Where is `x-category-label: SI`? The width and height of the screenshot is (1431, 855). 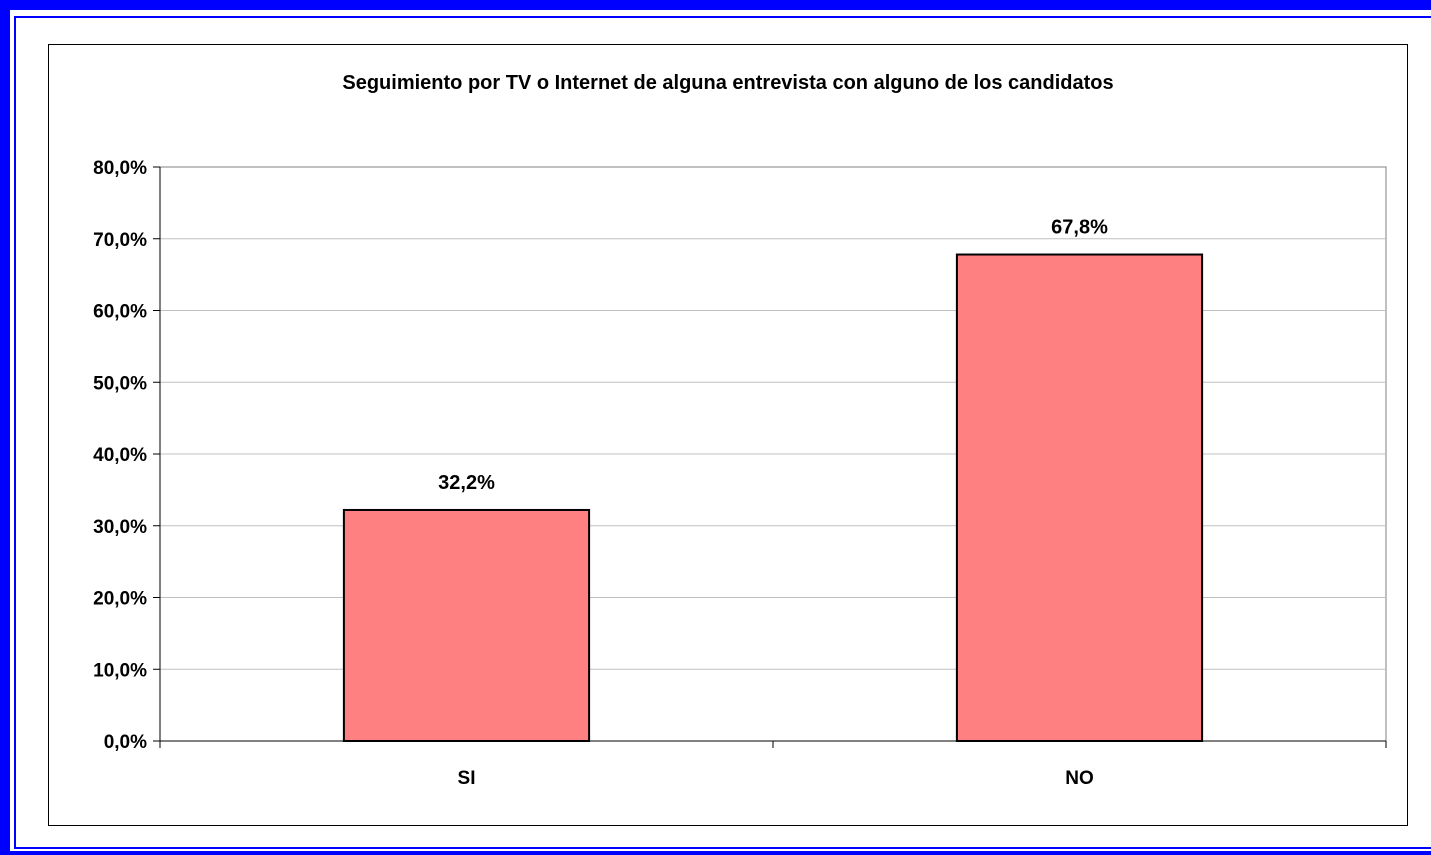 x-category-label: SI is located at coordinates (467, 778).